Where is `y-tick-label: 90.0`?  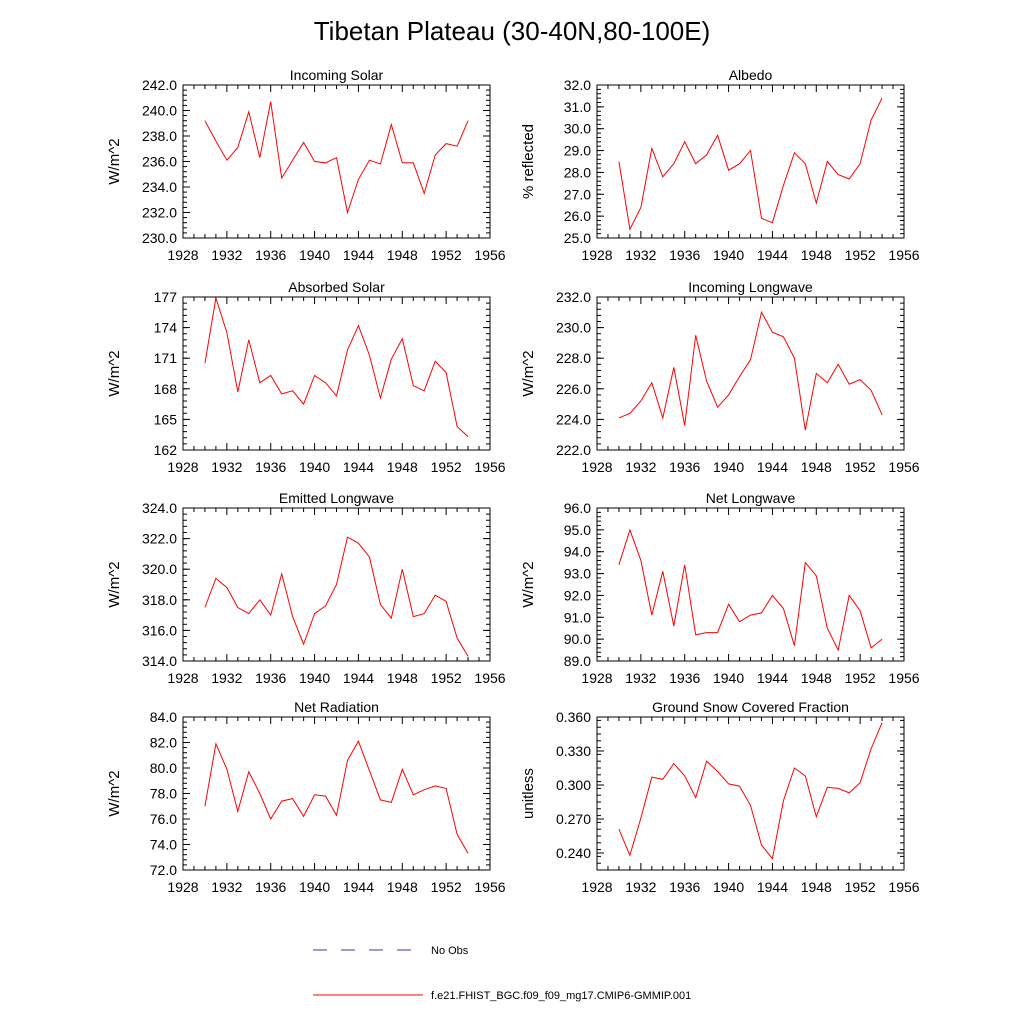 y-tick-label: 90.0 is located at coordinates (577, 639).